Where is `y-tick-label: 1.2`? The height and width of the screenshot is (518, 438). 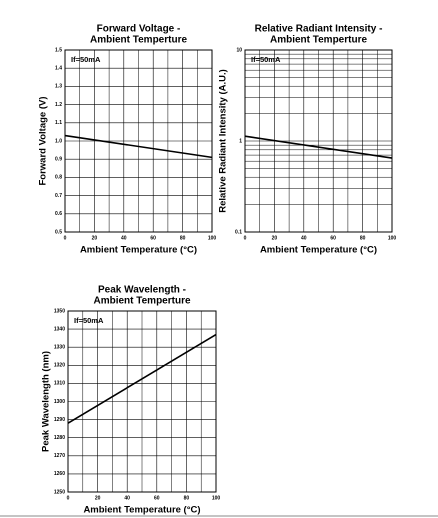
y-tick-label: 1.2 is located at coordinates (58, 105).